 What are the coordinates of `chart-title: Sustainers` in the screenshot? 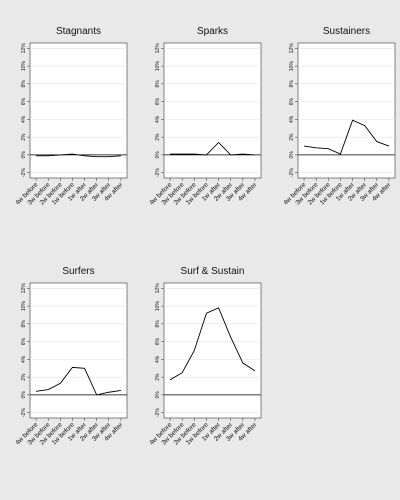 It's located at (346, 31).